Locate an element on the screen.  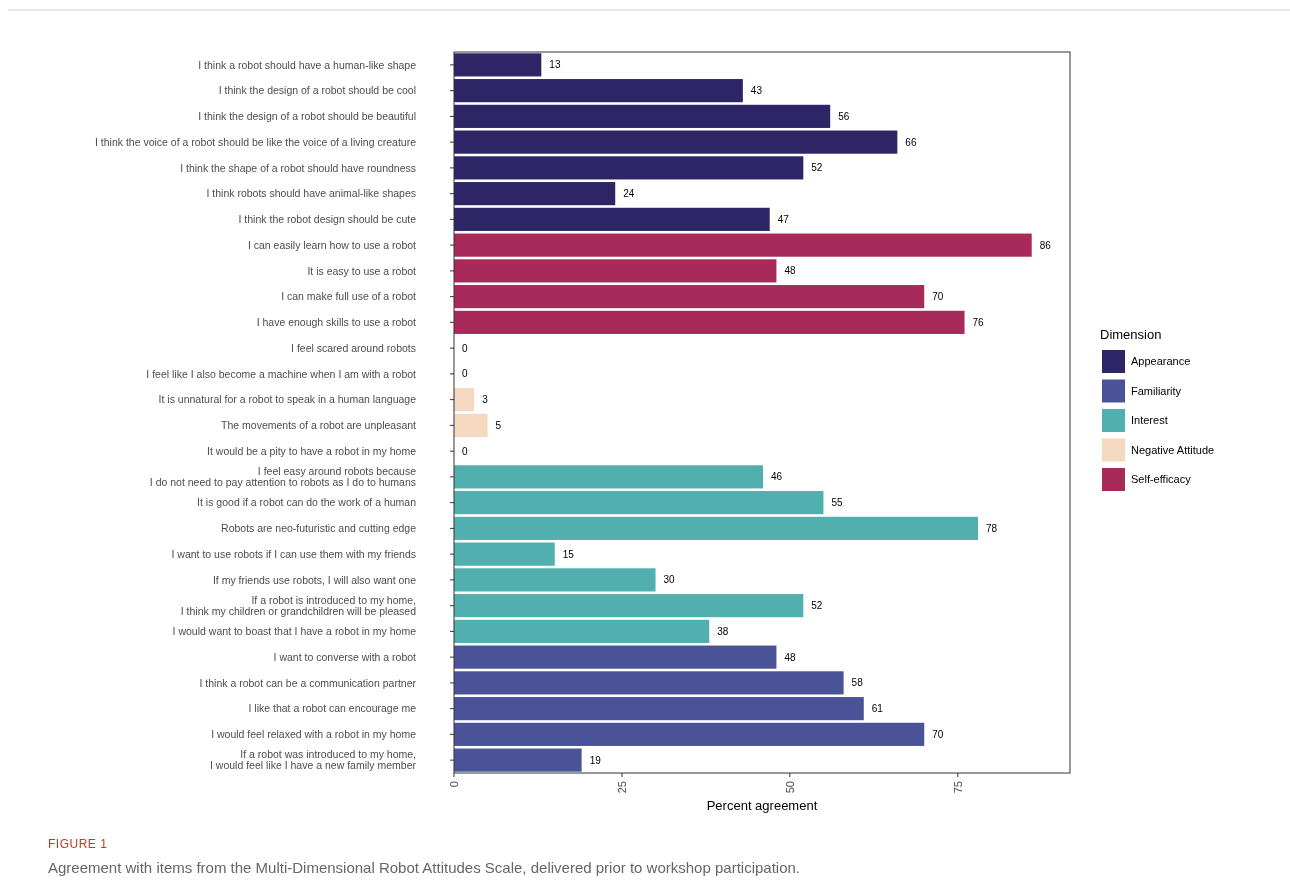
data-label: 19 is located at coordinates (595, 760).